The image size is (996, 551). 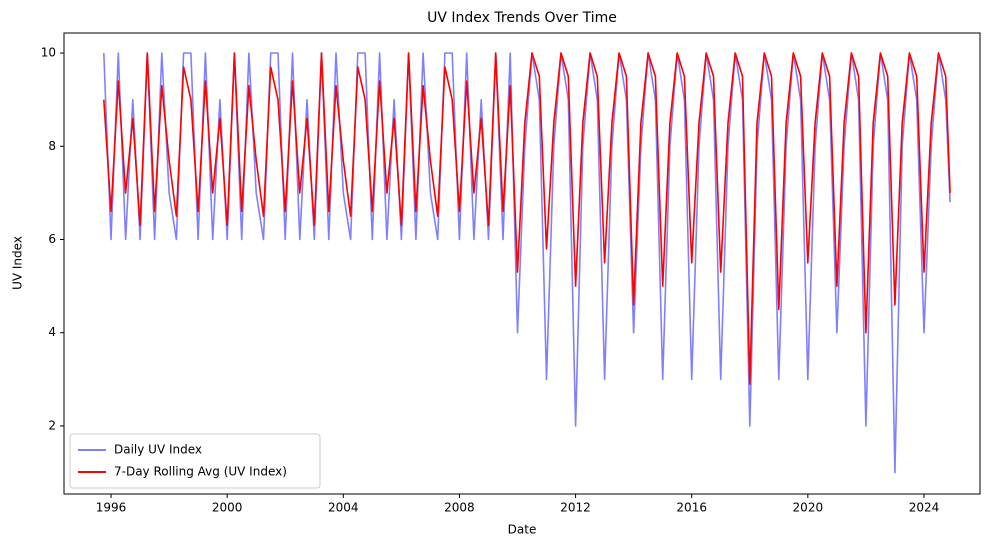 What do you see at coordinates (522, 530) in the screenshot?
I see `x-axis-label: Date` at bounding box center [522, 530].